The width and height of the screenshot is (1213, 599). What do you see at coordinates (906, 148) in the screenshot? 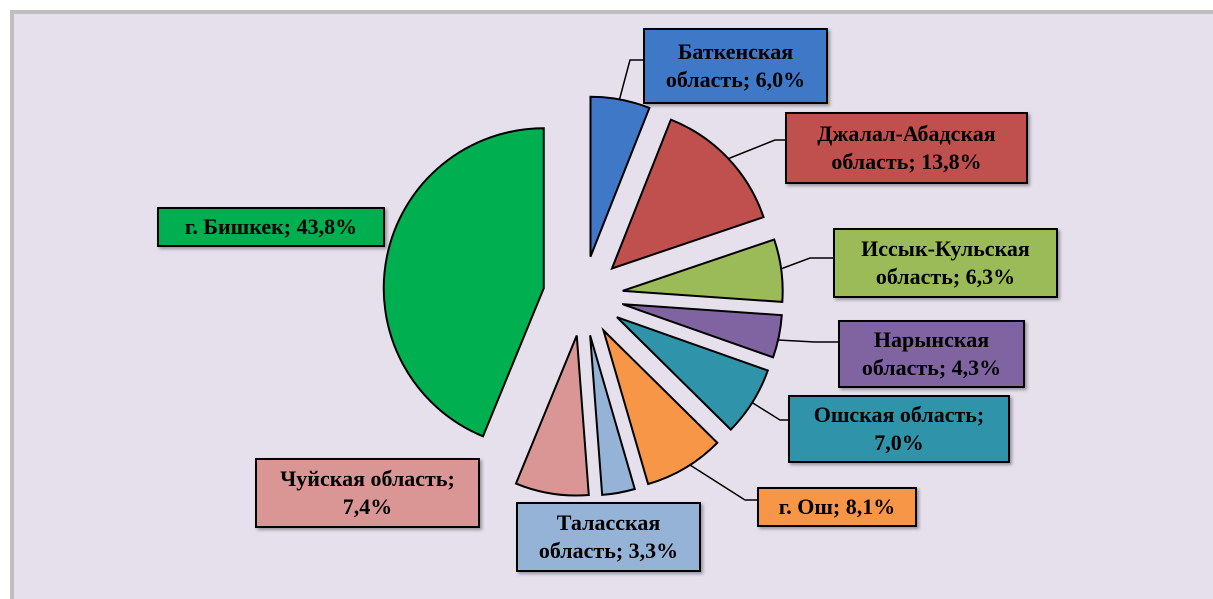
I see `data-label: Джалал-Абадская область; 13,8%` at bounding box center [906, 148].